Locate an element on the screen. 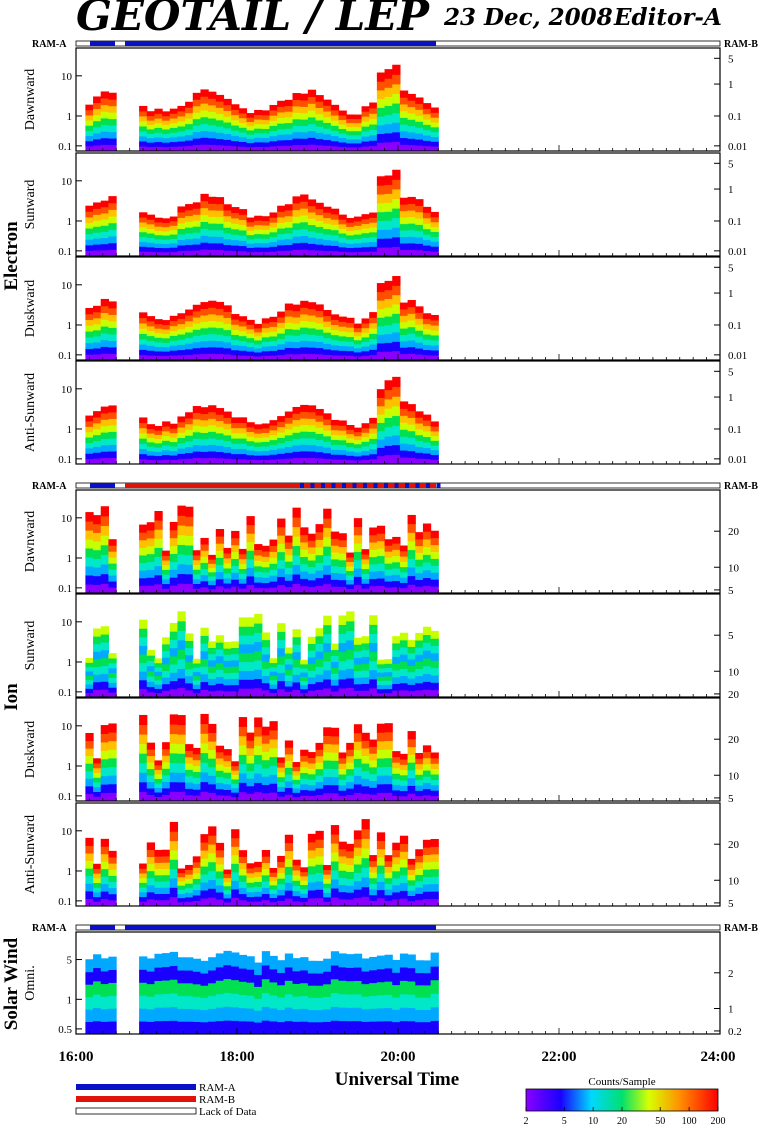 This screenshot has height=1128, width=762. colorbar-tick-label: 200 is located at coordinates (718, 1121).